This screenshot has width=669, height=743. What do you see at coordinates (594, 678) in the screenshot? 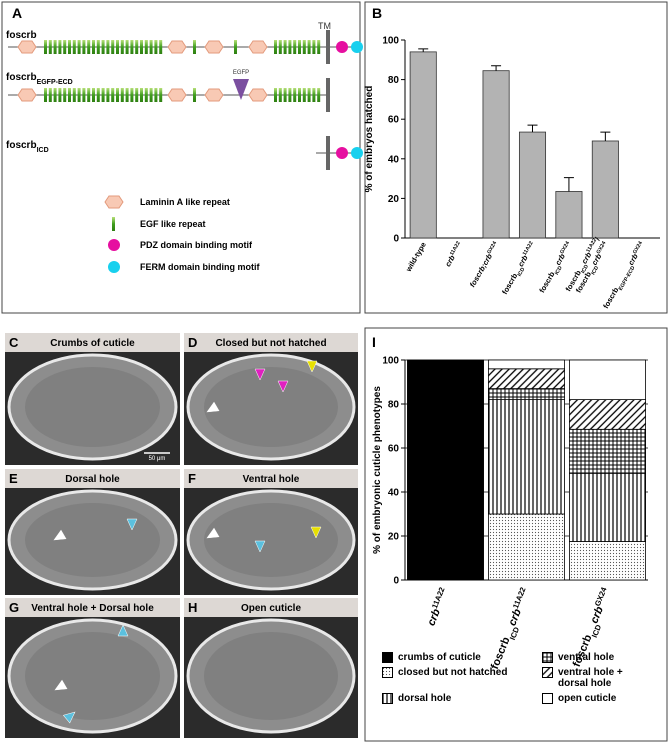
I see `legend-item: ventral hole + dorsal hole` at bounding box center [594, 678].